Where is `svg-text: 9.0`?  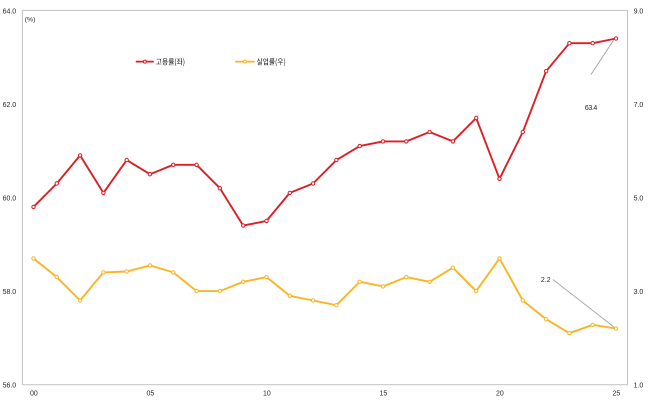
svg-text: 9.0 is located at coordinates (639, 11).